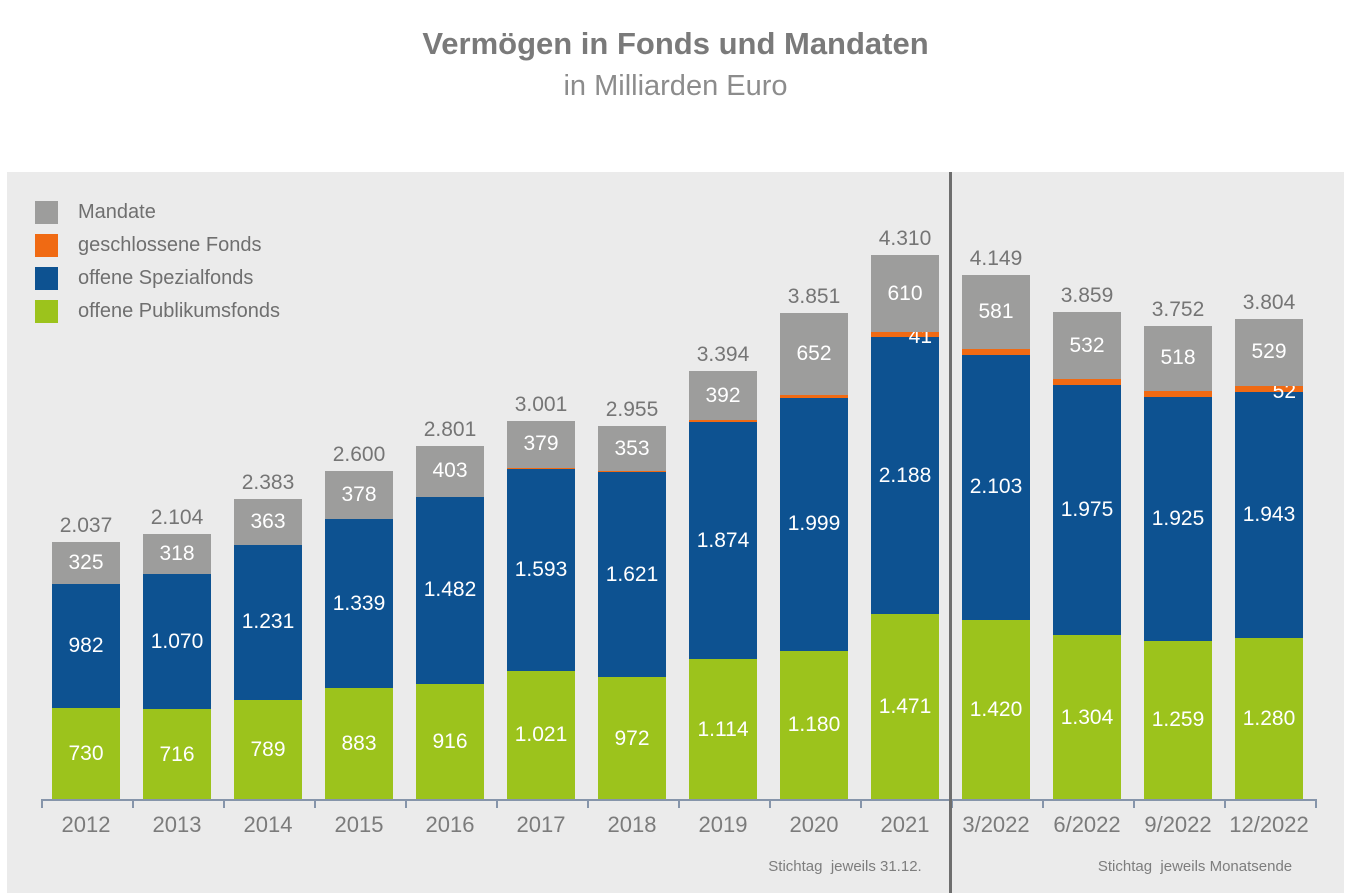  Describe the element at coordinates (723, 541) in the screenshot. I see `bar-segment-offene-spezialfonds-2019` at that location.